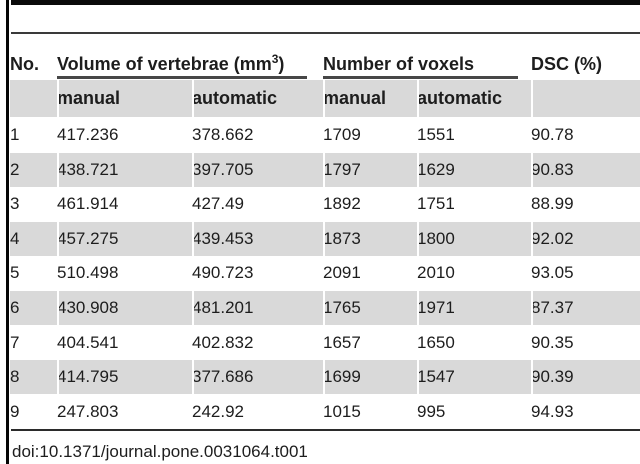 The width and height of the screenshot is (640, 464). I want to click on cell-volume-manual: 414.795, so click(124, 377).